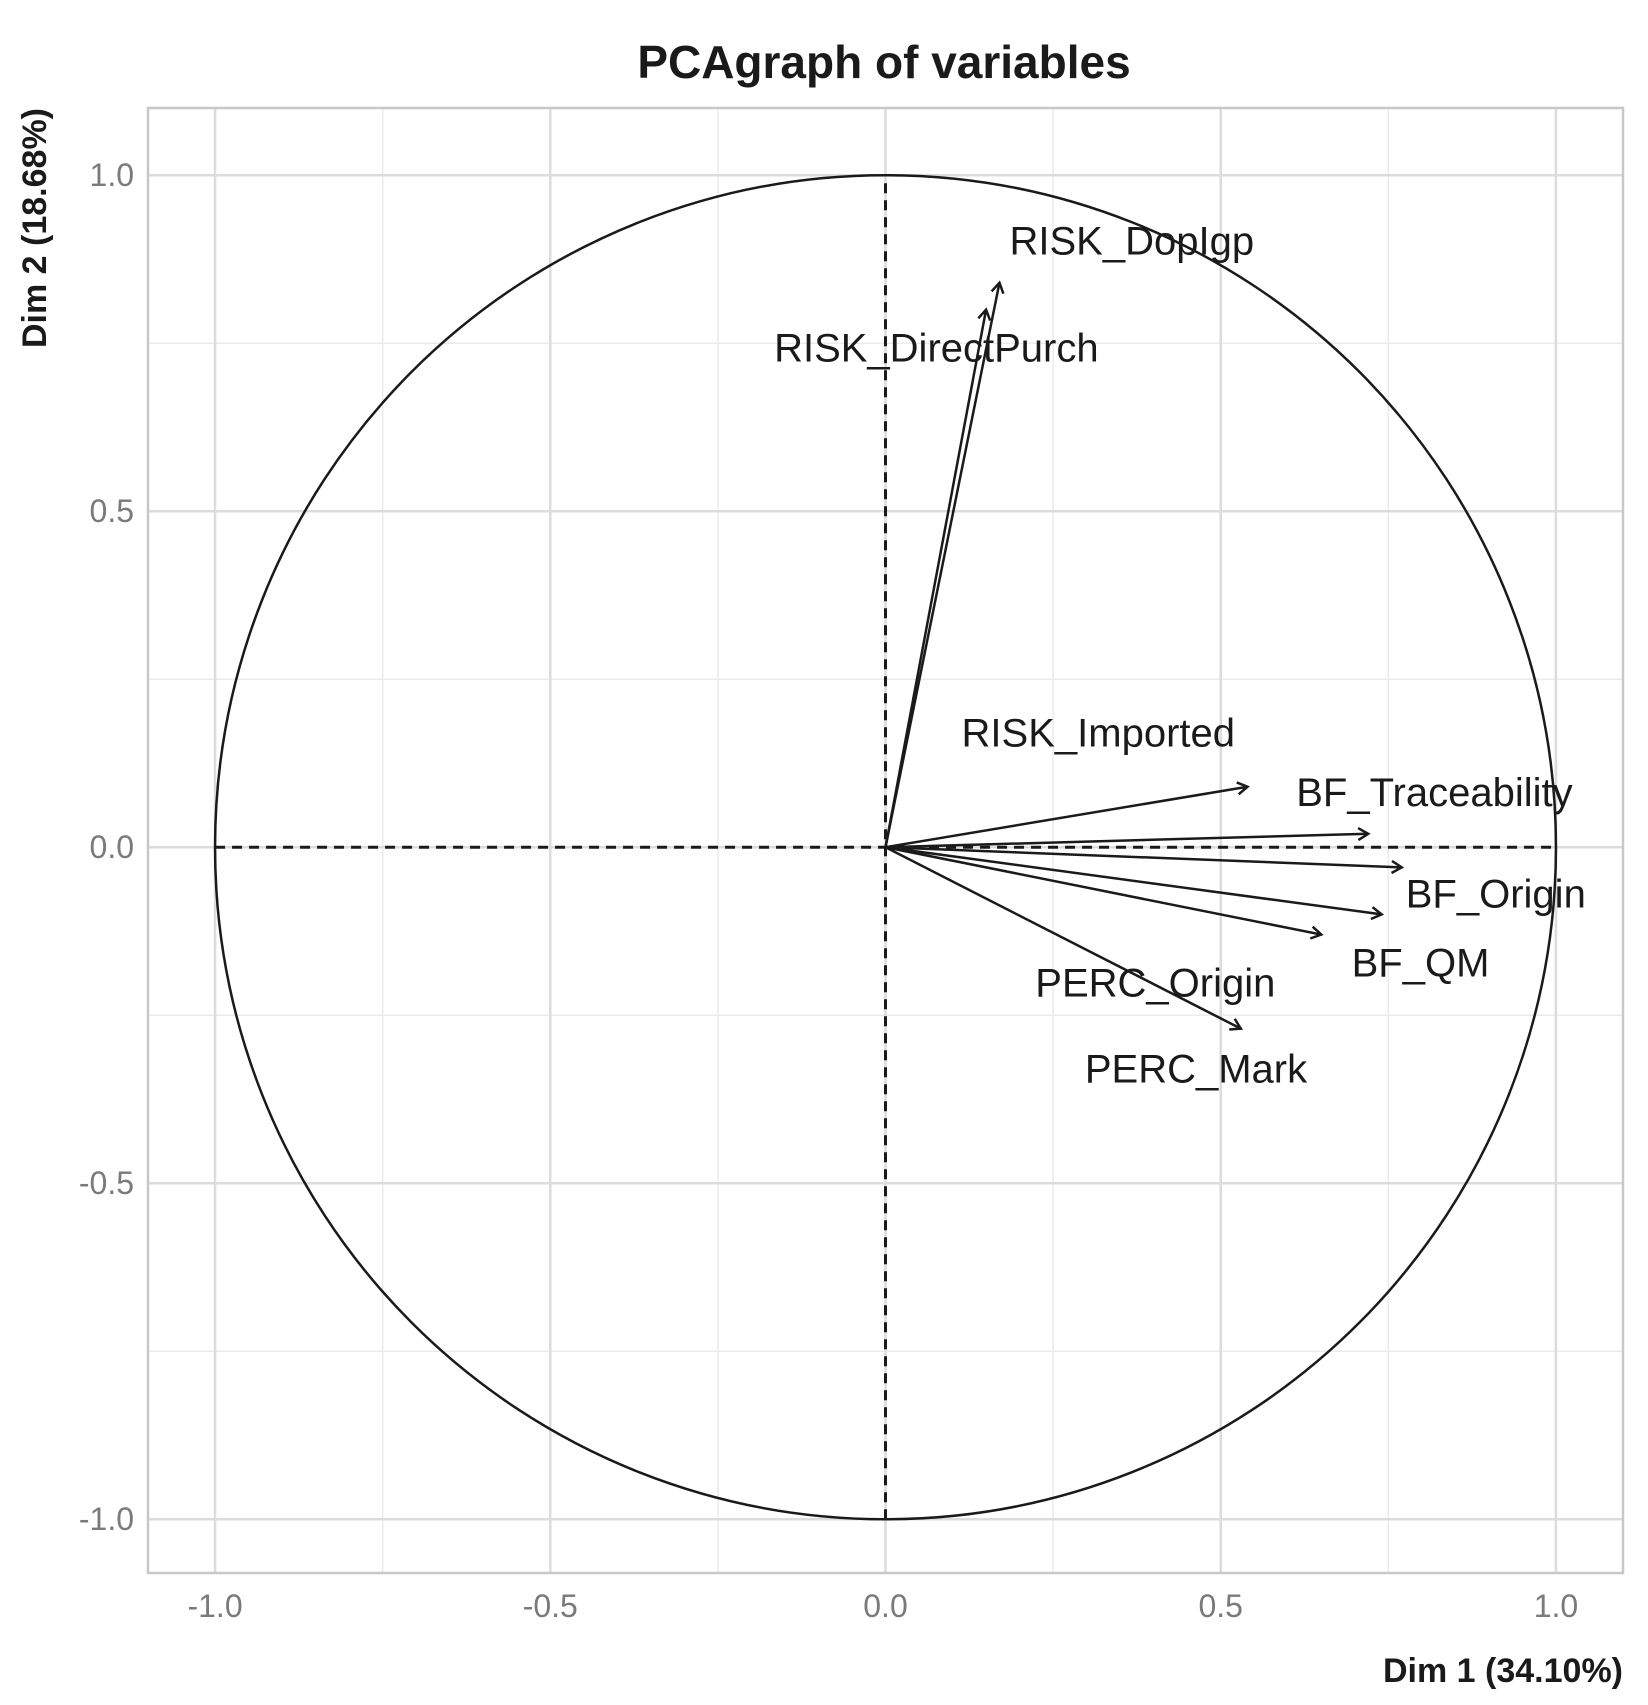 This screenshot has width=1648, height=1705. I want to click on label-bf-origin: BF_Origin, so click(1496, 894).